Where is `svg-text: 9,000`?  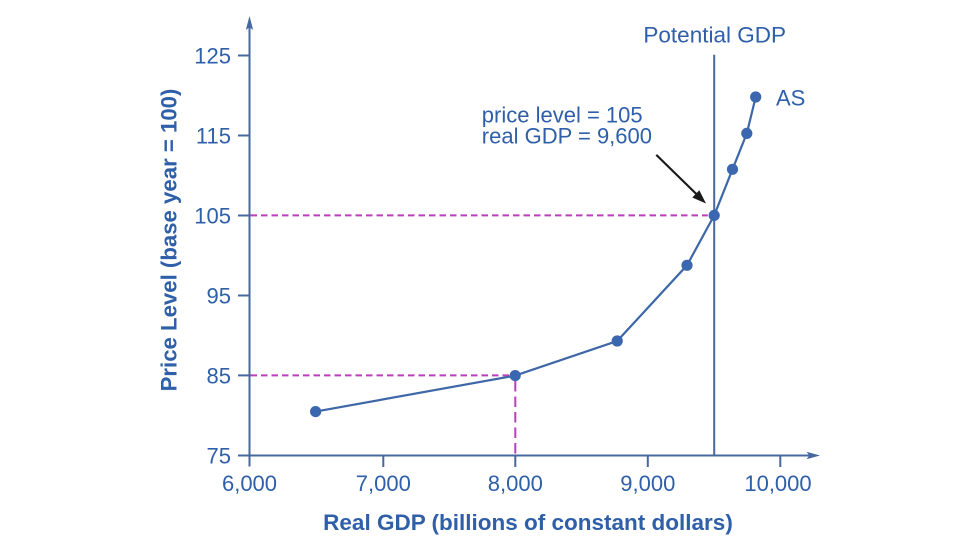
svg-text: 9,000 is located at coordinates (647, 483).